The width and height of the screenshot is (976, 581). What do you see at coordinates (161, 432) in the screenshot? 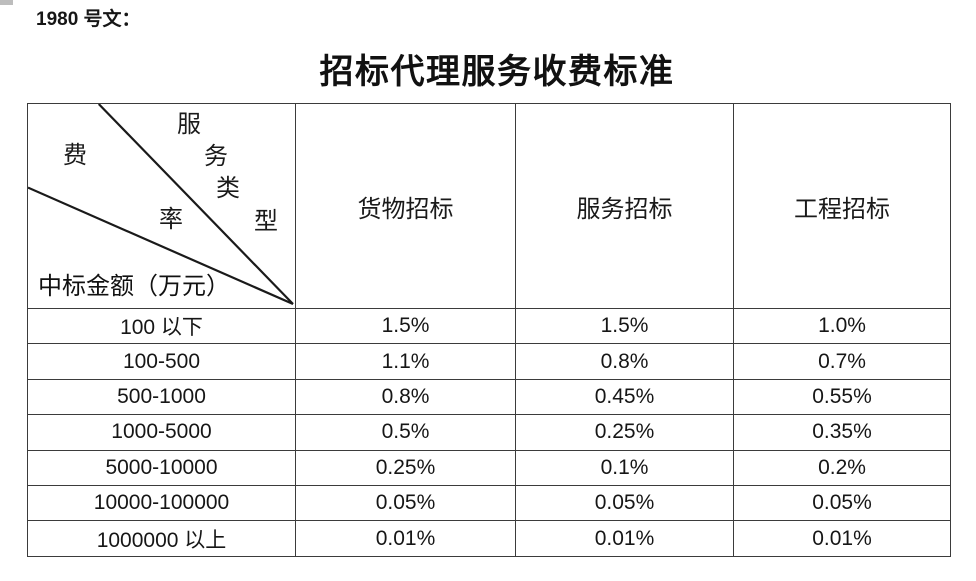
I see `amount-range-cell: 1000-5000` at bounding box center [161, 432].